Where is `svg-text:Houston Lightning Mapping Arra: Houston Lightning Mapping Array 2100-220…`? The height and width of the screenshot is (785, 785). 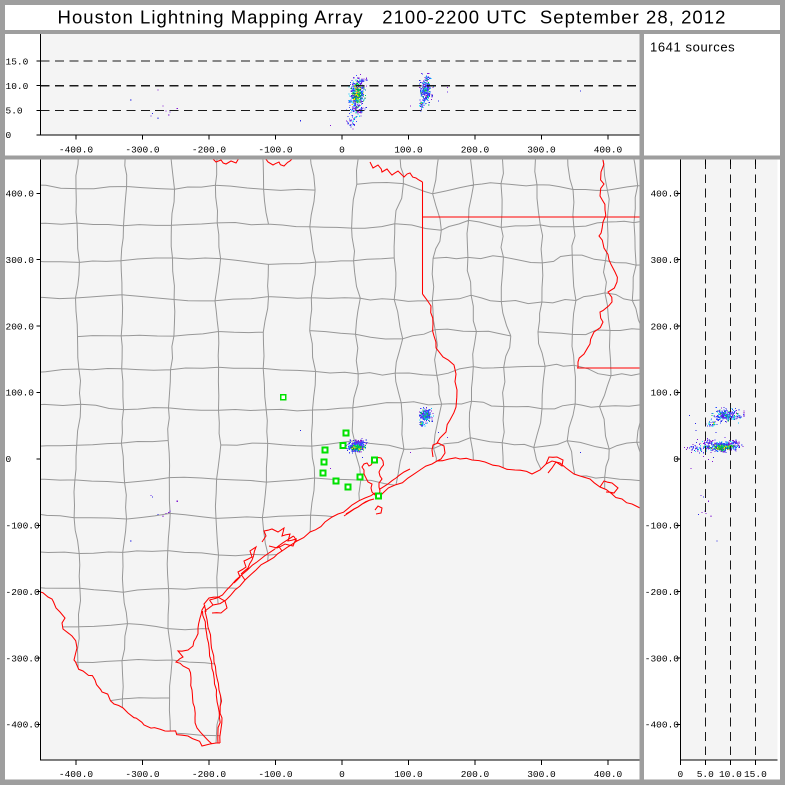 svg-text:Houston Lightning Mapping Arra: Houston Lightning Mapping Array 2100-220… is located at coordinates (392, 17).